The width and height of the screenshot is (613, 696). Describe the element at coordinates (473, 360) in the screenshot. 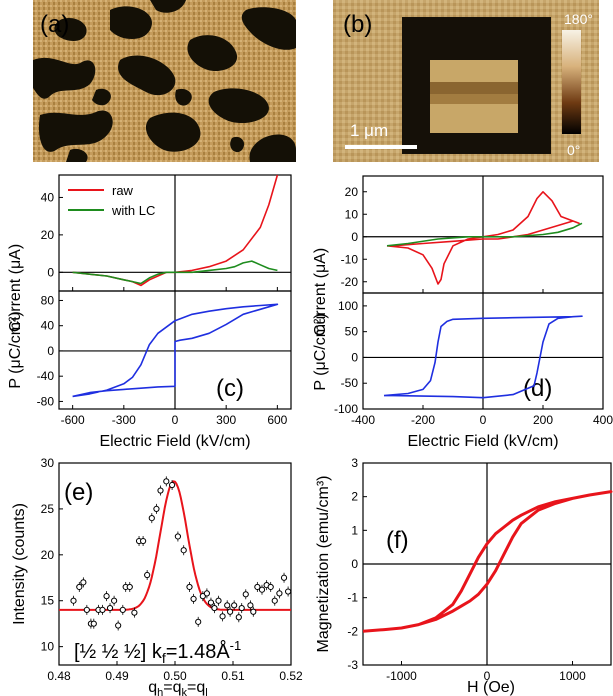

I see `chart-d-bottom: -100 -50 0 50 100 -400 -200 0 200 400` at that location.